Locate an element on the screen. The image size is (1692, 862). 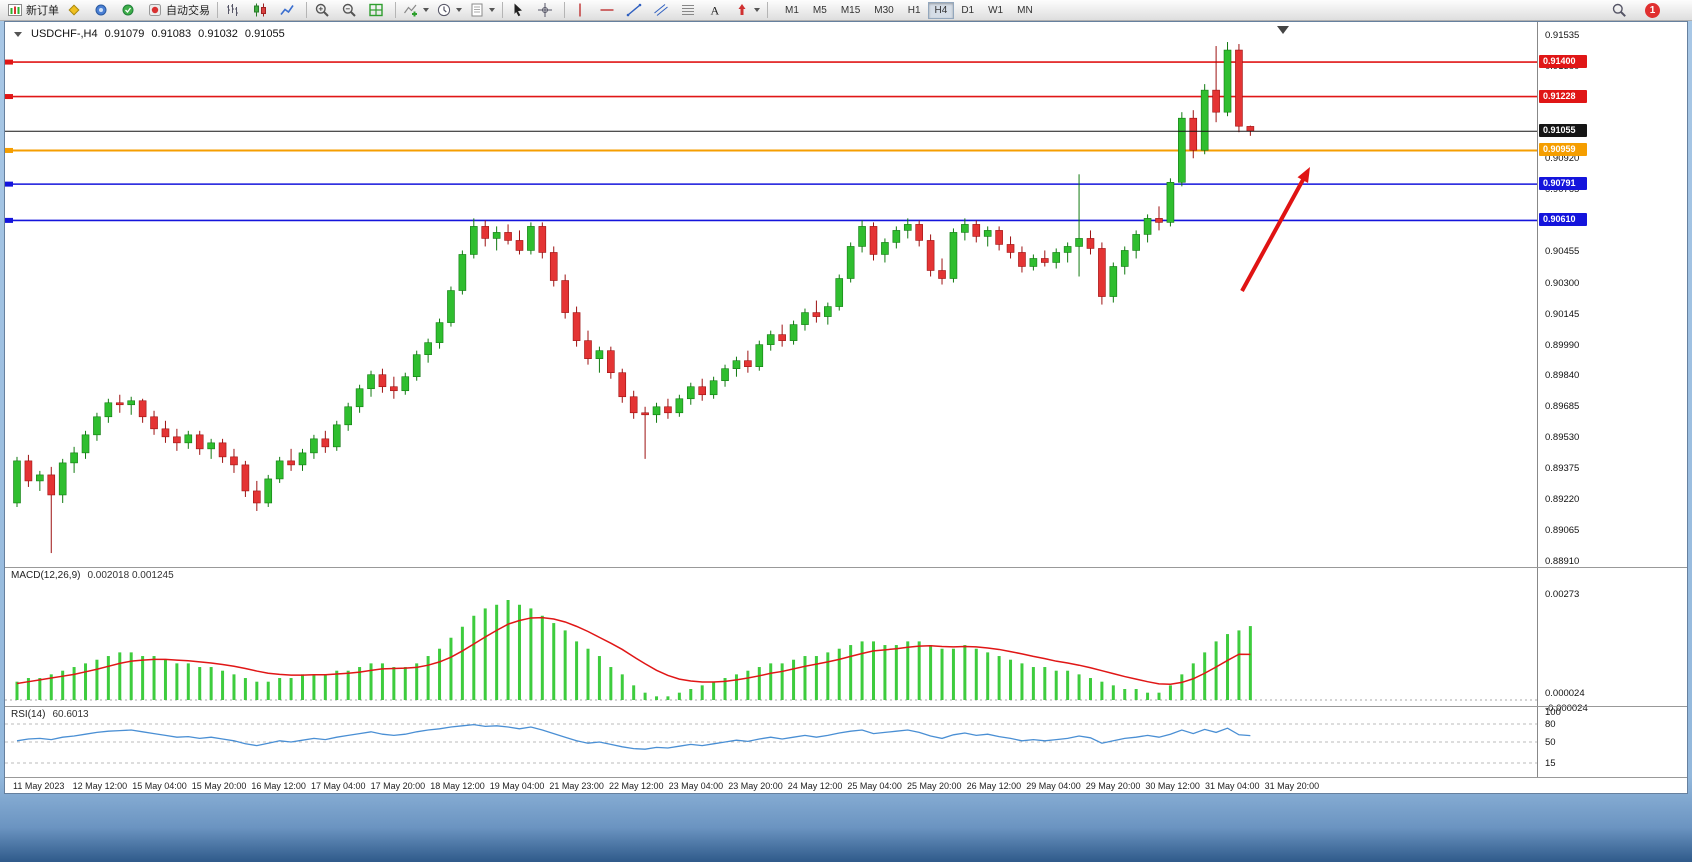
search-button is located at coordinates (1621, 10).